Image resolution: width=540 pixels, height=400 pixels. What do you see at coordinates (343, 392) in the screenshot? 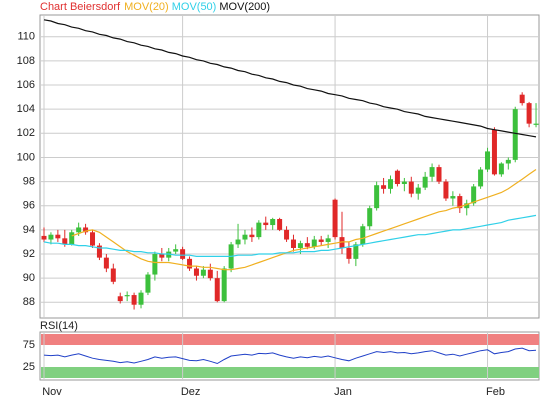
I see `x-tick-label: Jan` at bounding box center [343, 392].